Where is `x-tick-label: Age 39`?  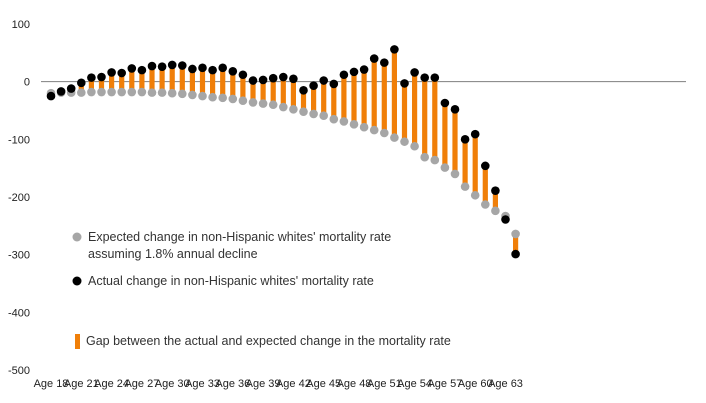
x-tick-label: Age 39 is located at coordinates (263, 384).